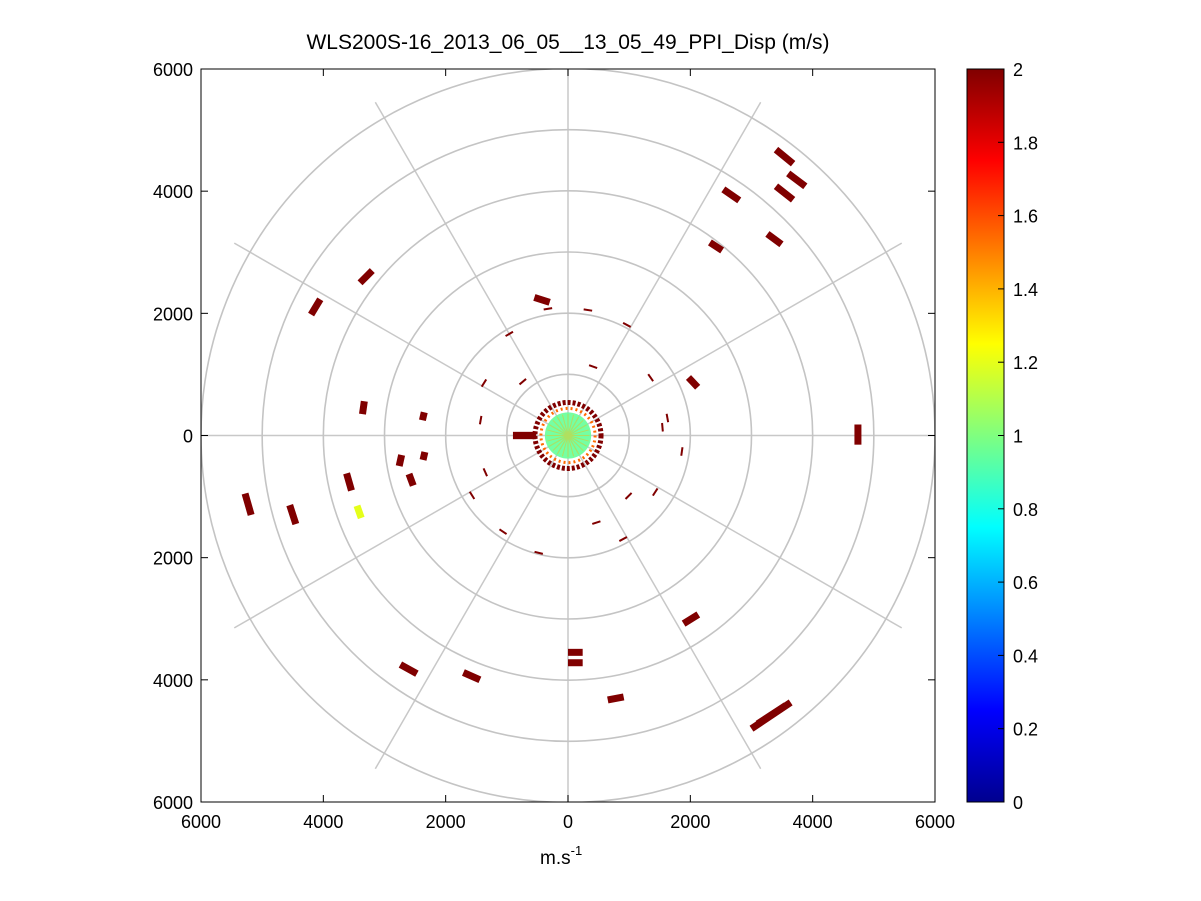  I want to click on x-tick-label-4: 2000, so click(690, 822).